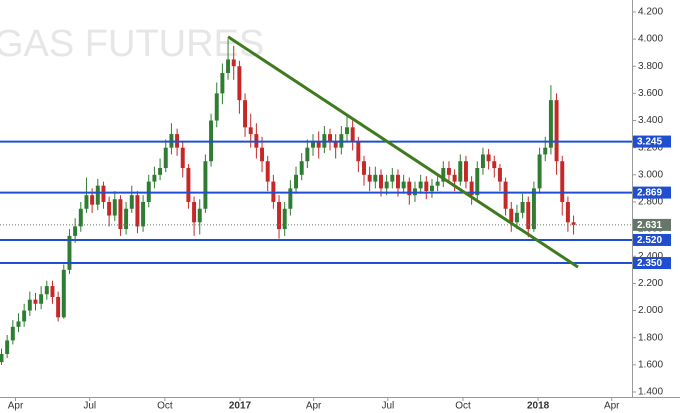 The height and width of the screenshot is (413, 680). What do you see at coordinates (650, 93) in the screenshot?
I see `y-tick-label: 3.600` at bounding box center [650, 93].